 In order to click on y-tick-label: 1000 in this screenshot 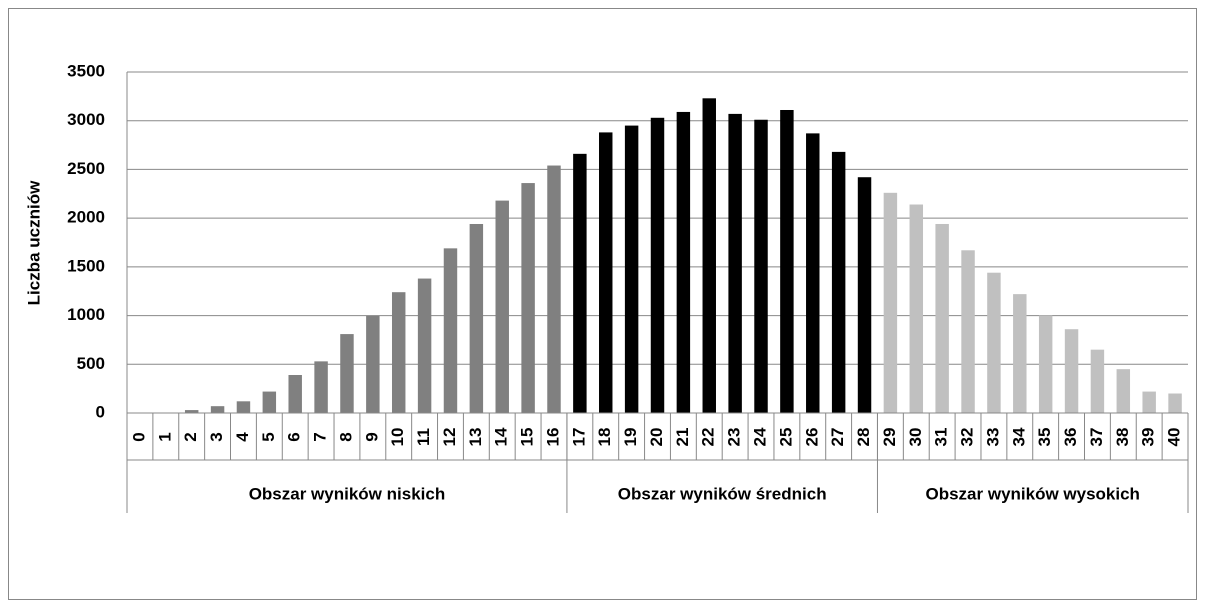, I will do `click(86, 314)`.